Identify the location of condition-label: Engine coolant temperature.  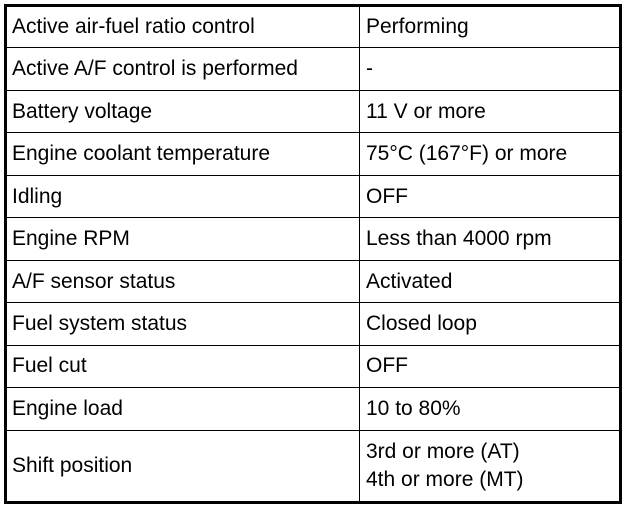
(182, 154).